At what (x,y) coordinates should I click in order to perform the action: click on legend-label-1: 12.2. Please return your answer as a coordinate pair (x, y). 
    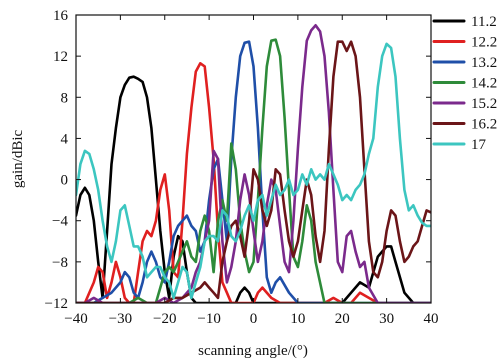
    Looking at the image, I should click on (484, 43).